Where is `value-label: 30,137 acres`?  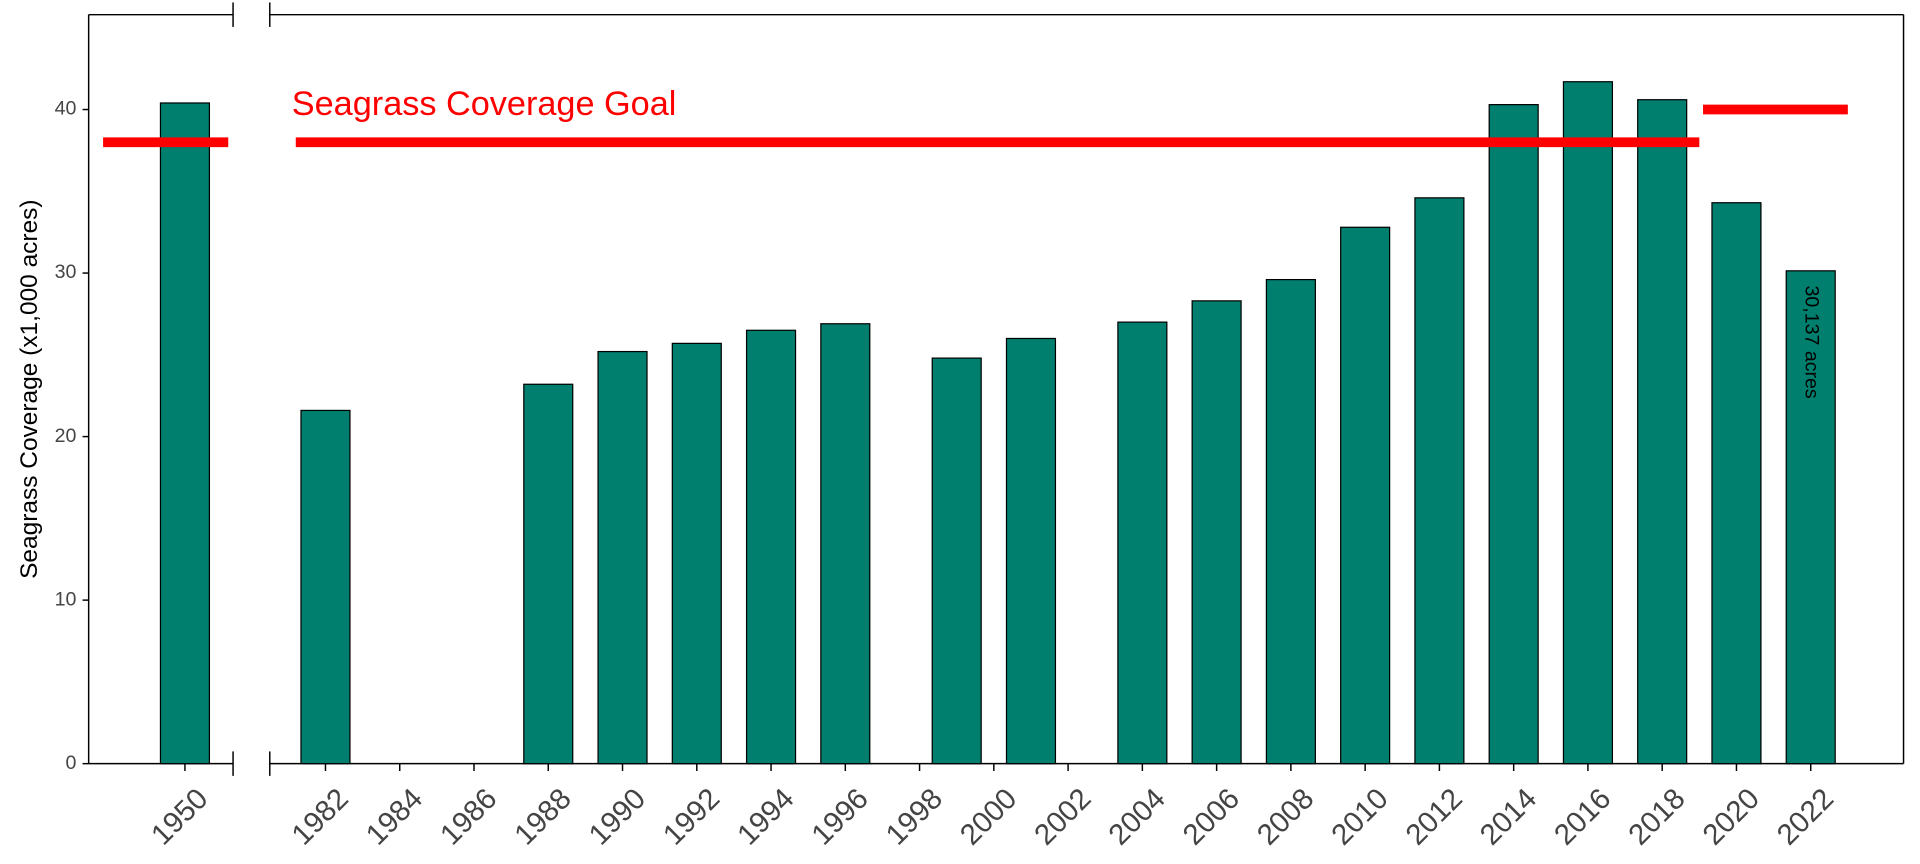
value-label: 30,137 acres is located at coordinates (1812, 342).